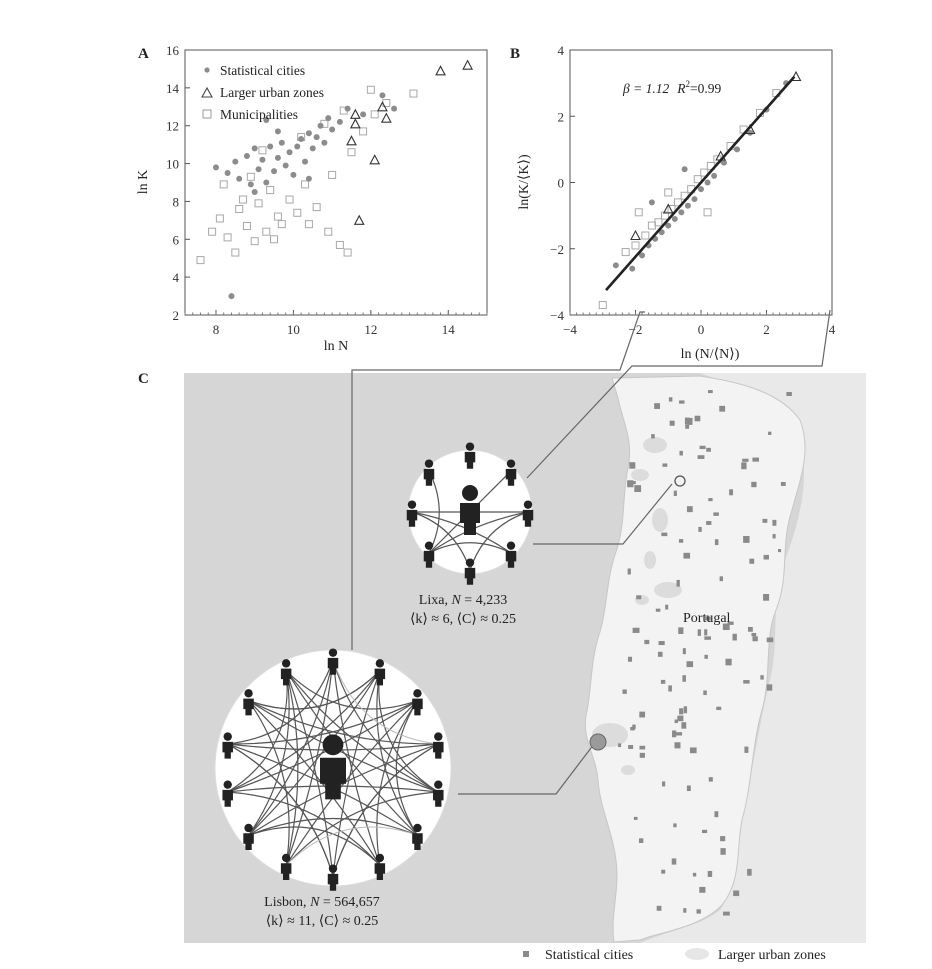 This screenshot has height=969, width=932. Describe the element at coordinates (700, 183) in the screenshot. I see `panel-b-fit-line` at that location.